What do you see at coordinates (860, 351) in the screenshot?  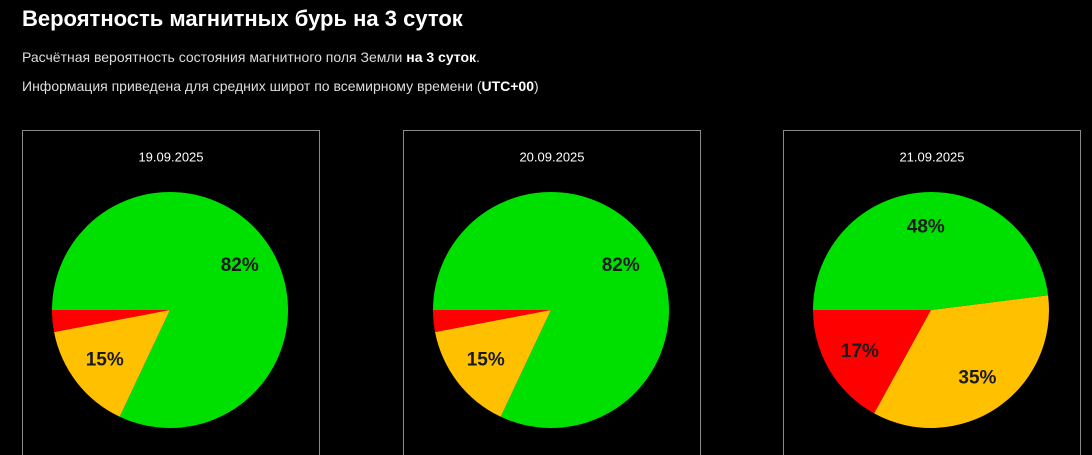 I see `data-label: 17%` at bounding box center [860, 351].